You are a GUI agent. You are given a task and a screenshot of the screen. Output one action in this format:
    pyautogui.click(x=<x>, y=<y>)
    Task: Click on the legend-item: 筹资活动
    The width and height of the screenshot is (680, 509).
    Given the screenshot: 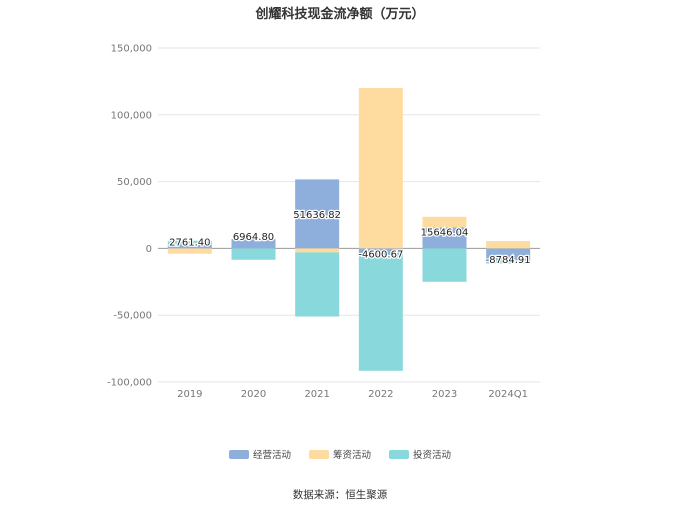 What is the action you would take?
    pyautogui.click(x=339, y=454)
    